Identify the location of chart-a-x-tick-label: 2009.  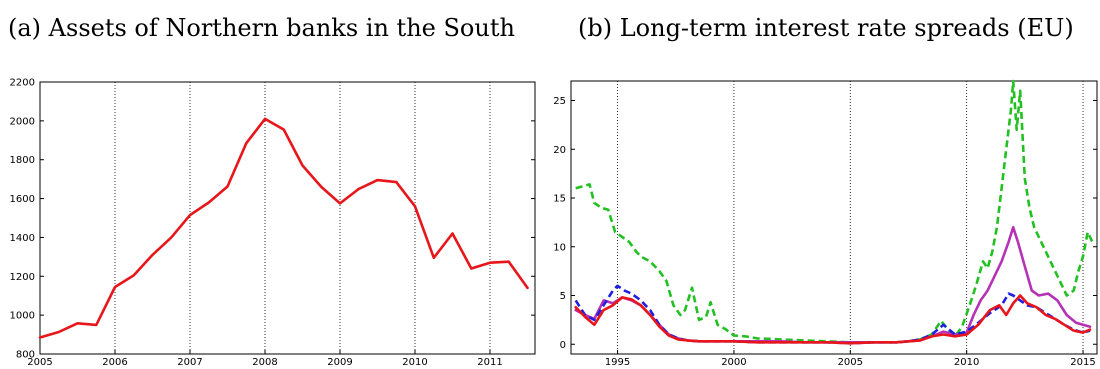
(339, 362).